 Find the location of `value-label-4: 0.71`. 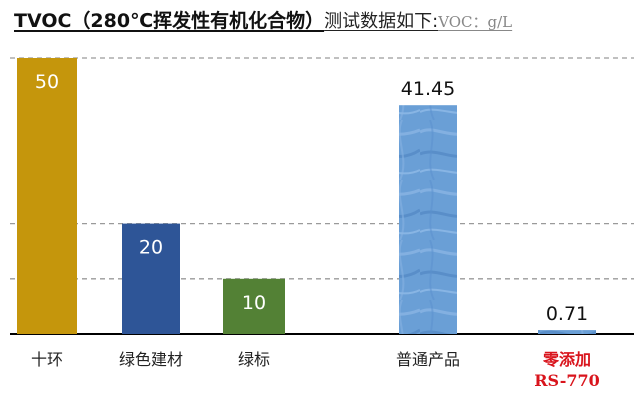

value-label-4: 0.71 is located at coordinates (567, 314).